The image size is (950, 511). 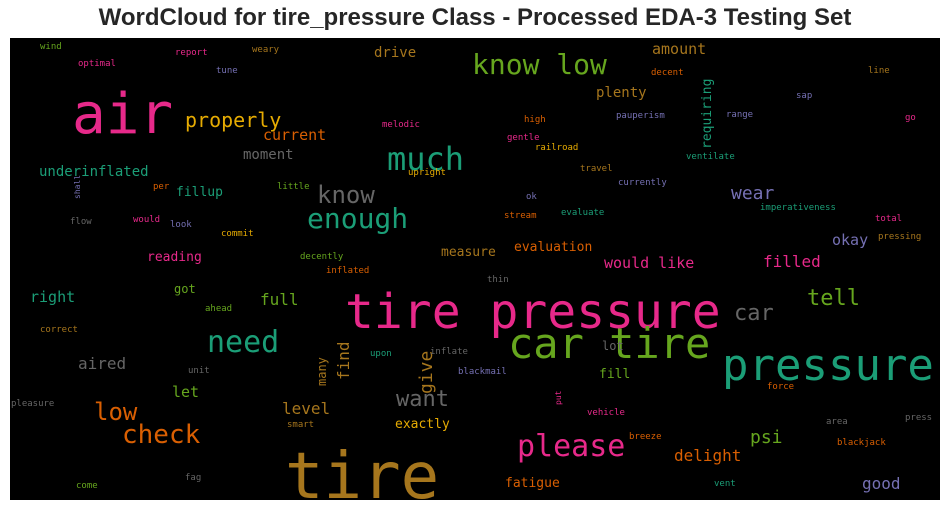 I want to click on word-ventilate: ventilate, so click(x=710, y=157).